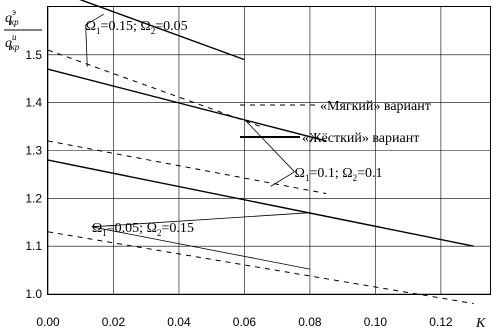 This screenshot has height=335, width=499. What do you see at coordinates (143, 229) in the screenshot?
I see `series-annotation: Ω1=0.05; Ω2=0.15` at bounding box center [143, 229].